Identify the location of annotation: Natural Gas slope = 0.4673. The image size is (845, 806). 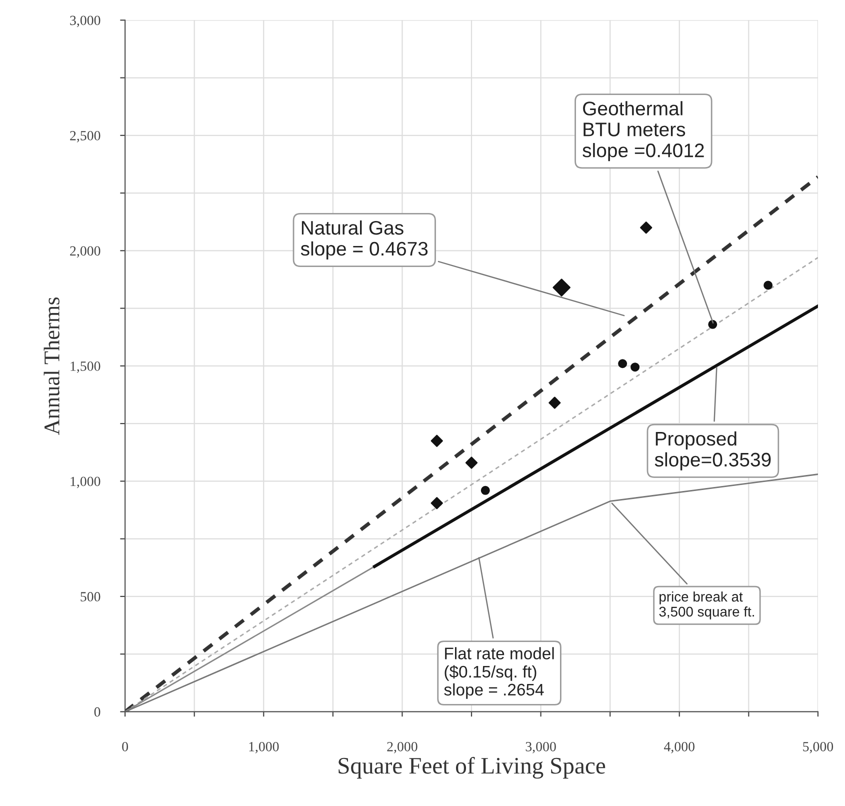
(364, 240).